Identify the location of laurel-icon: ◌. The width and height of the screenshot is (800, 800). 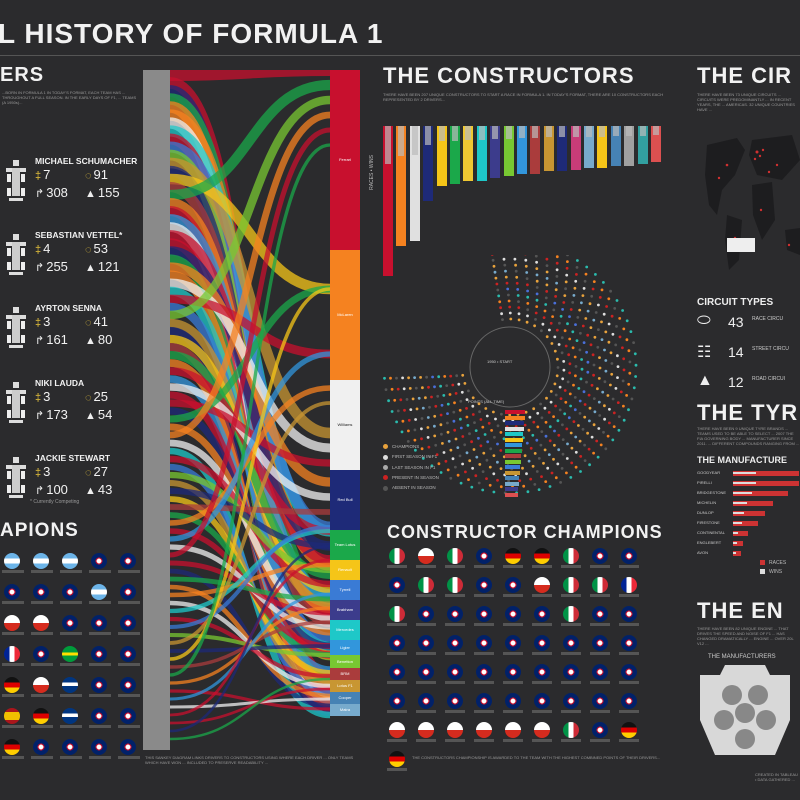
(88, 398).